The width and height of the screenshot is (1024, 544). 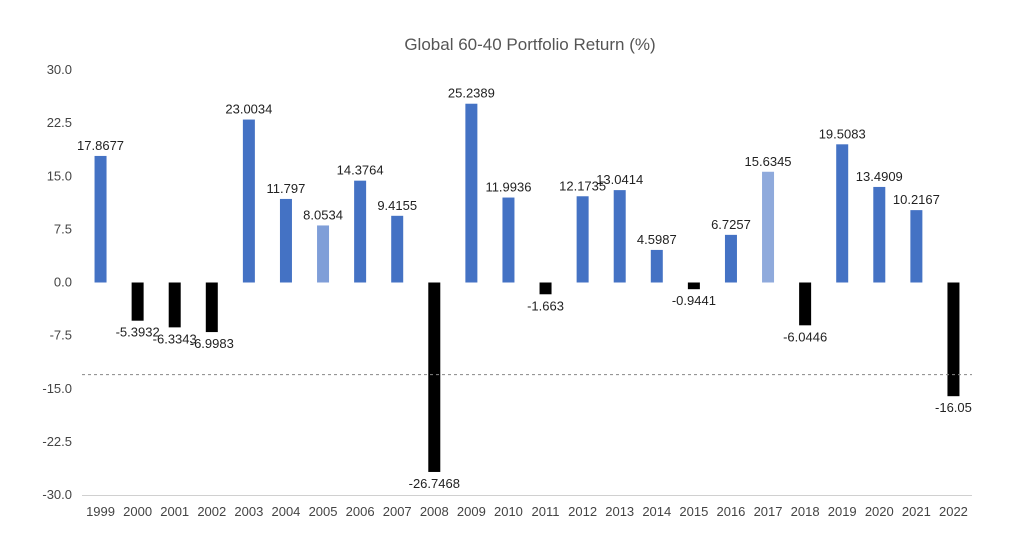 What do you see at coordinates (57, 388) in the screenshot?
I see `y-tick-label: -15.0` at bounding box center [57, 388].